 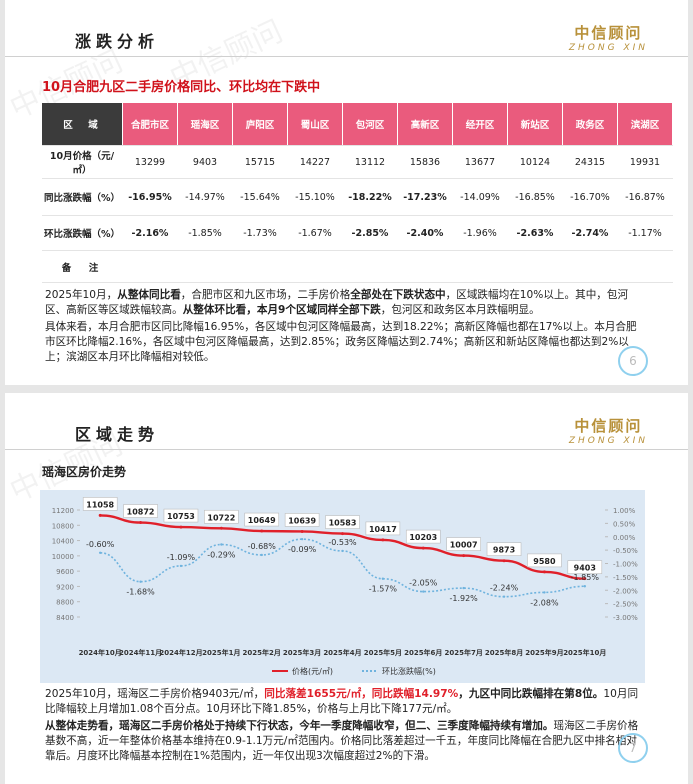 What do you see at coordinates (221, 555) in the screenshot?
I see `data-label: -0.29%` at bounding box center [221, 555].